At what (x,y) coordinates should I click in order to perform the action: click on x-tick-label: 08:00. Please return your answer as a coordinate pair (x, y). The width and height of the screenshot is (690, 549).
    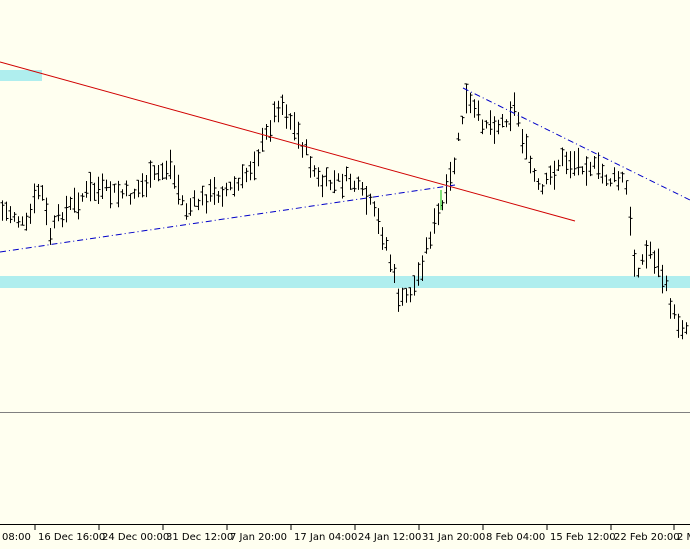
    Looking at the image, I should click on (16, 537).